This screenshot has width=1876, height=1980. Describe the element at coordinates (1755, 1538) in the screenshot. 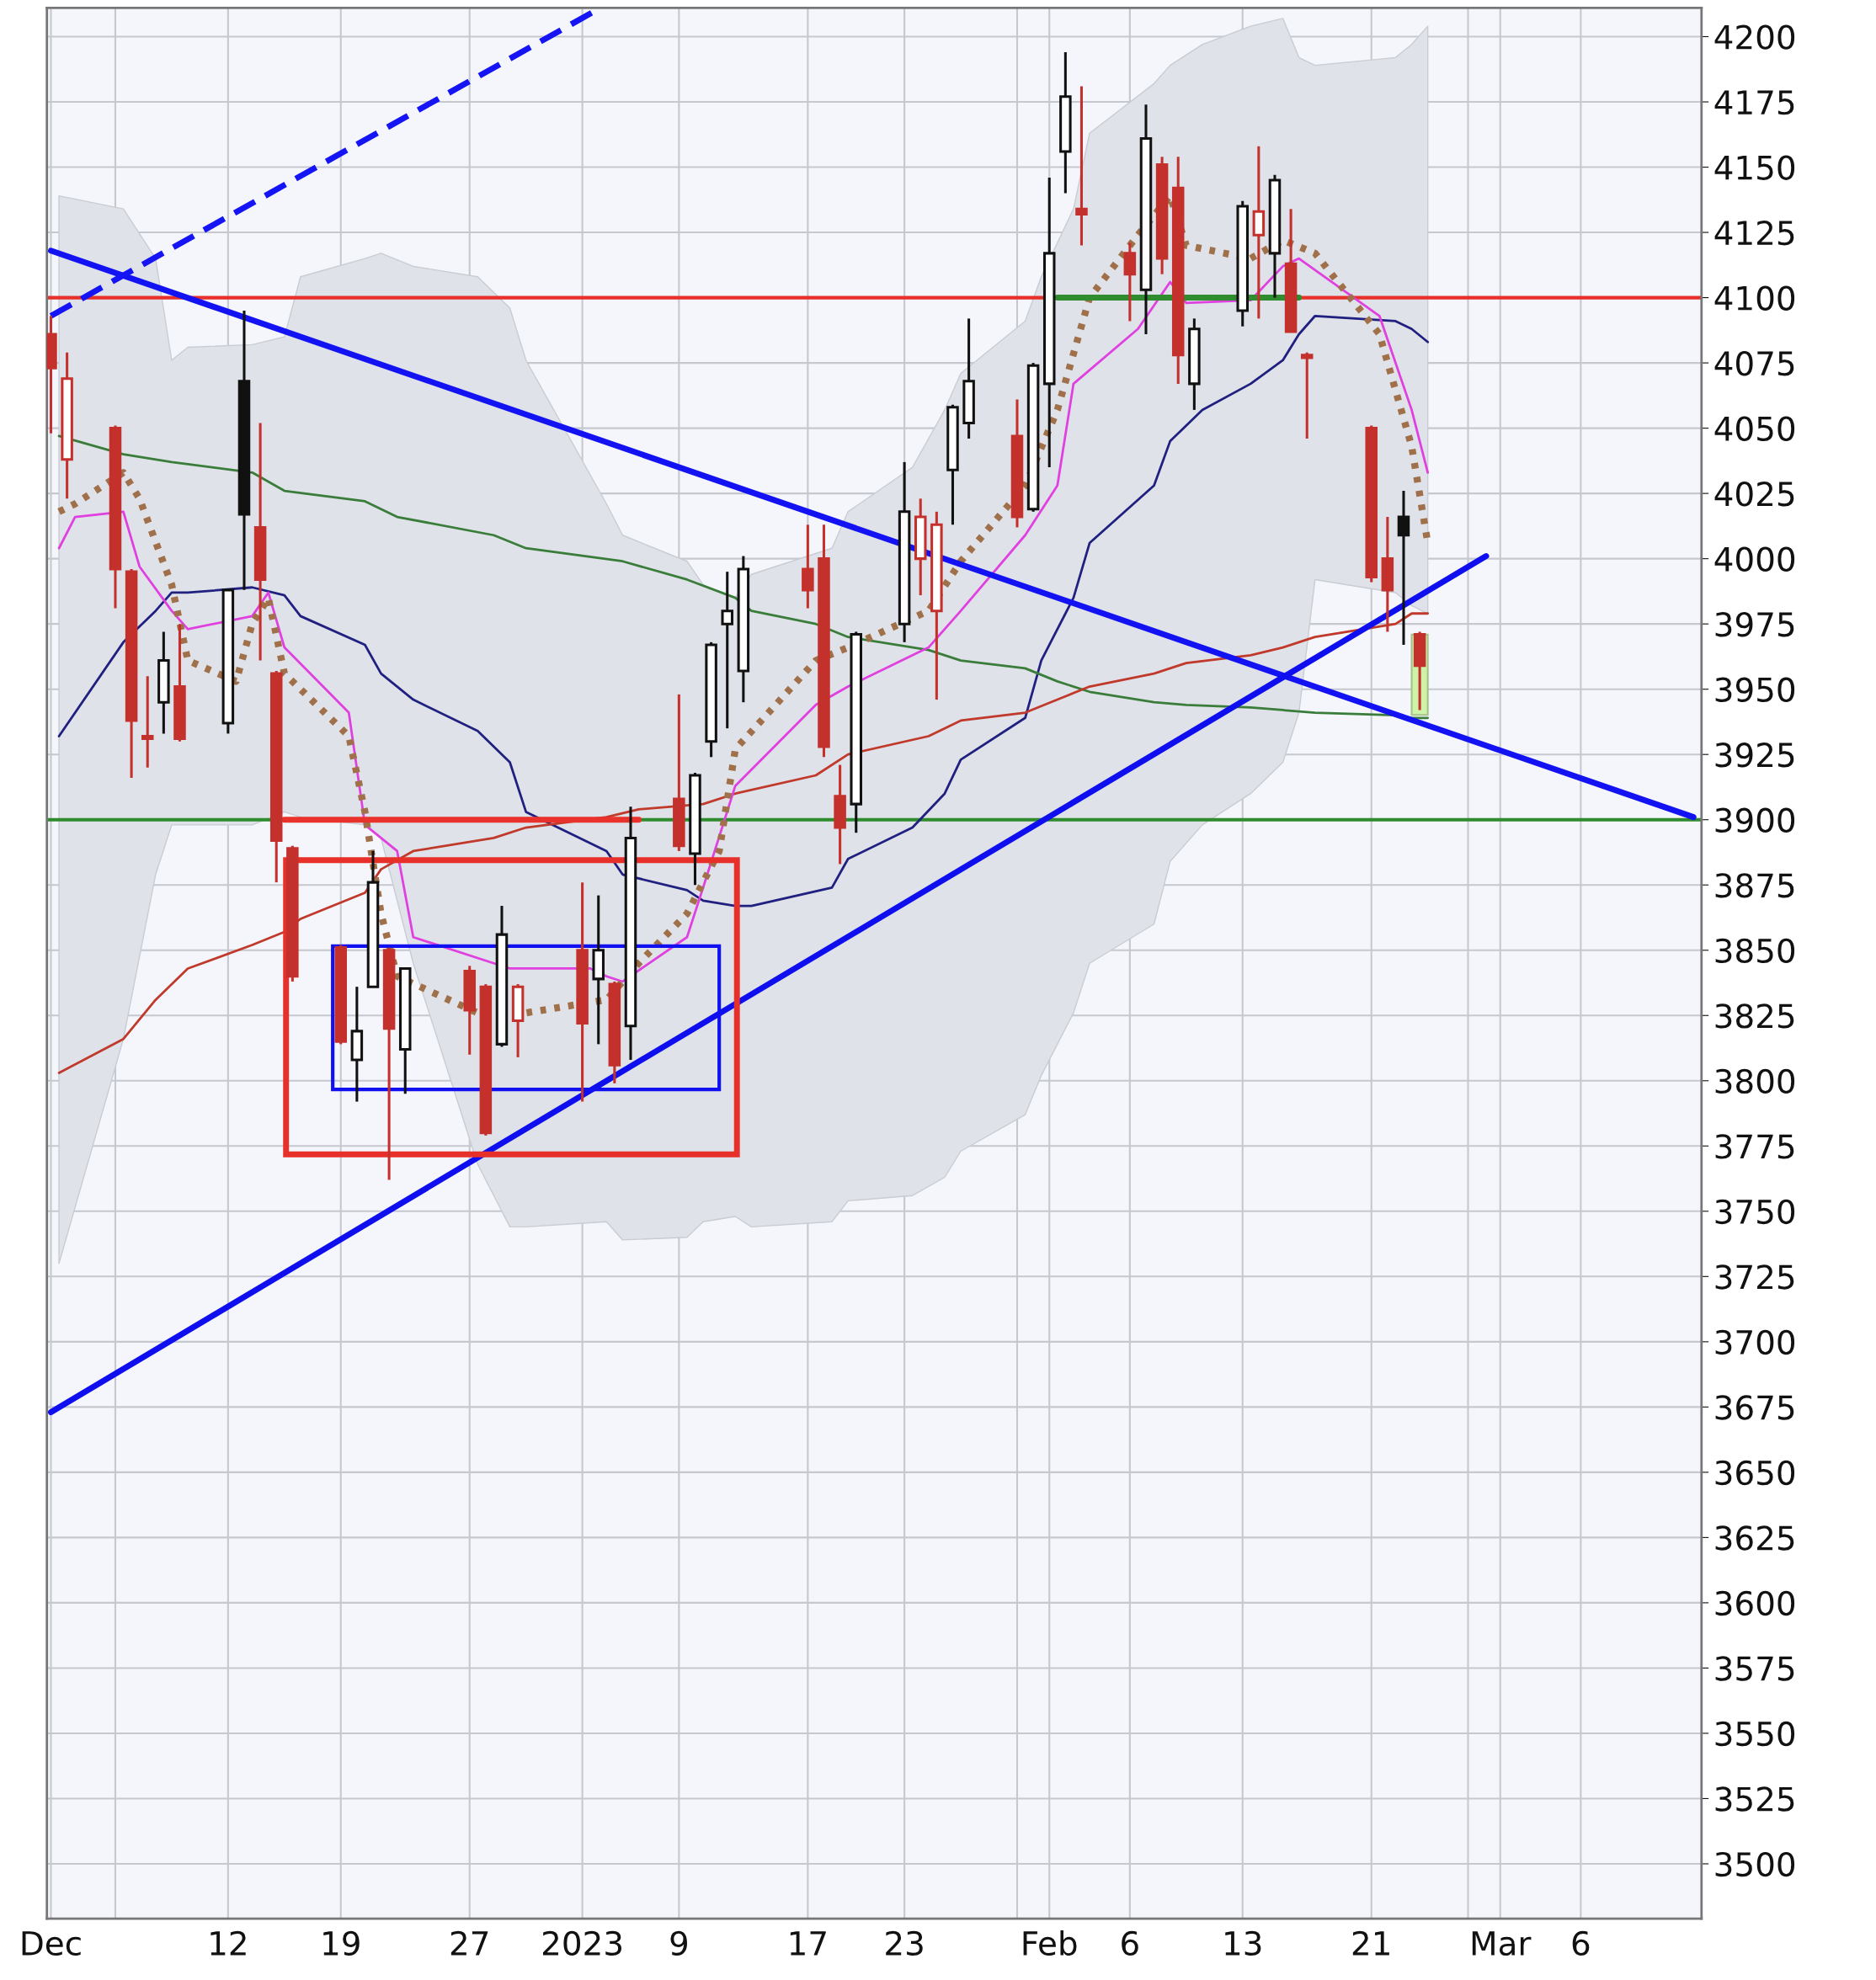

I see `y-tick-label: 3625` at that location.